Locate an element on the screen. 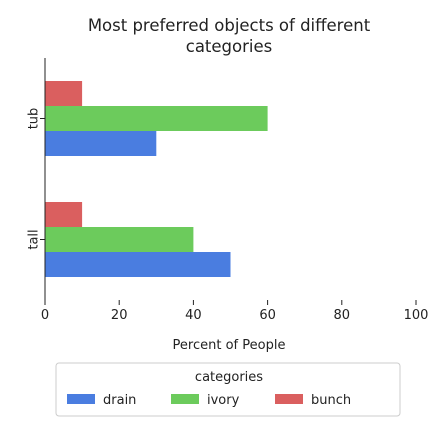 This screenshot has width=448, height=448. x-tick-label: 20 is located at coordinates (119, 315).